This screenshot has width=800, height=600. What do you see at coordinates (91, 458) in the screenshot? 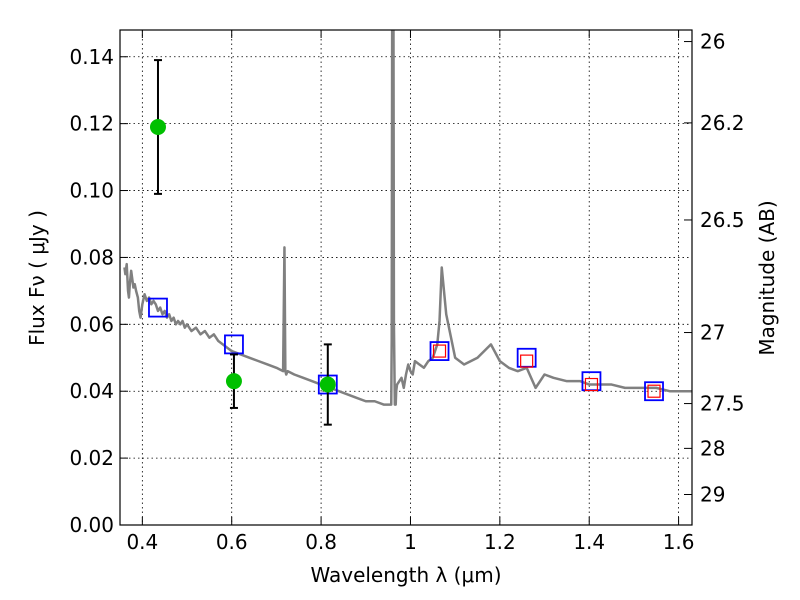
I see `y-tick-label: 0.02` at bounding box center [91, 458].